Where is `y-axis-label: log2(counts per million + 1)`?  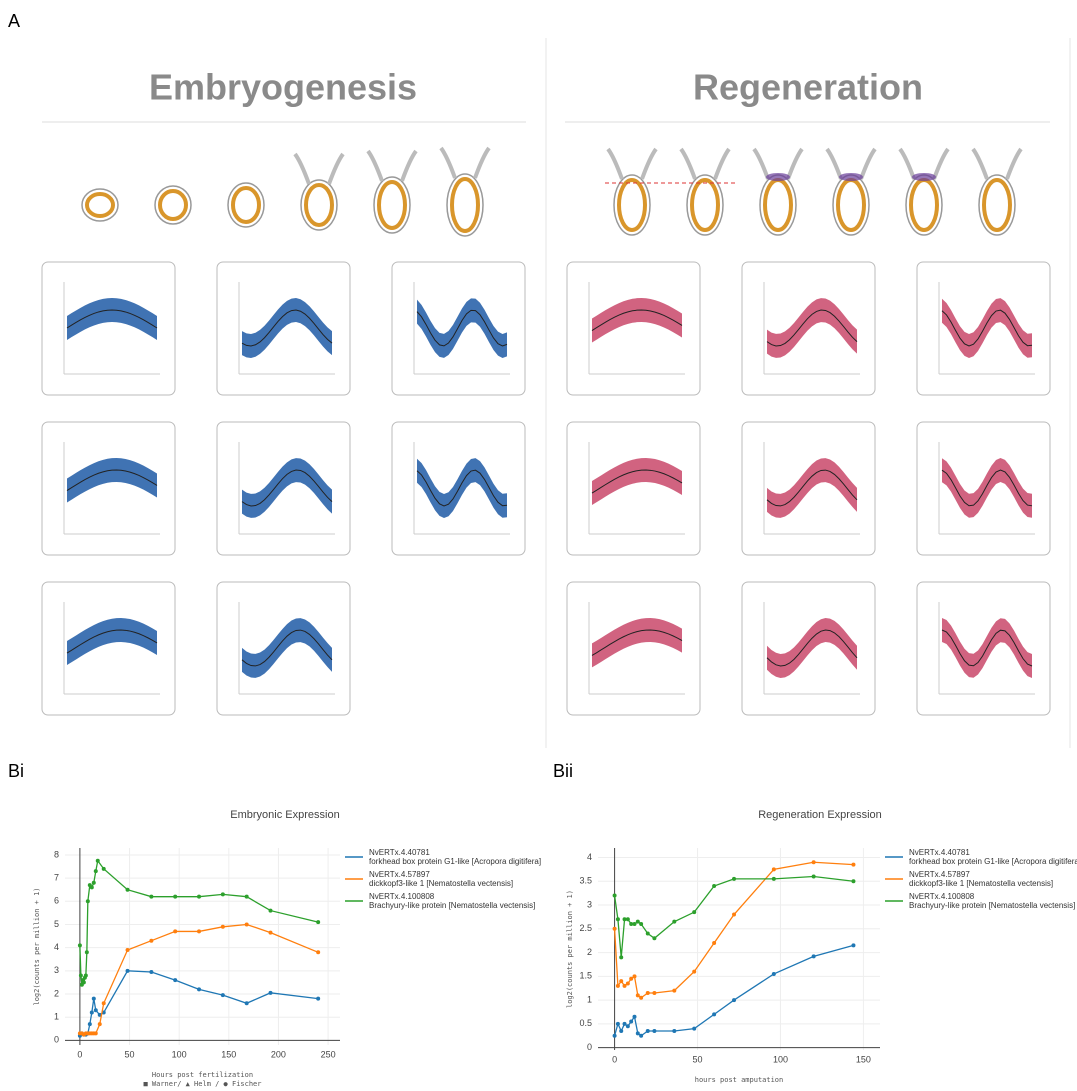
y-axis-label: log2(counts per million + 1) is located at coordinates (37, 946).